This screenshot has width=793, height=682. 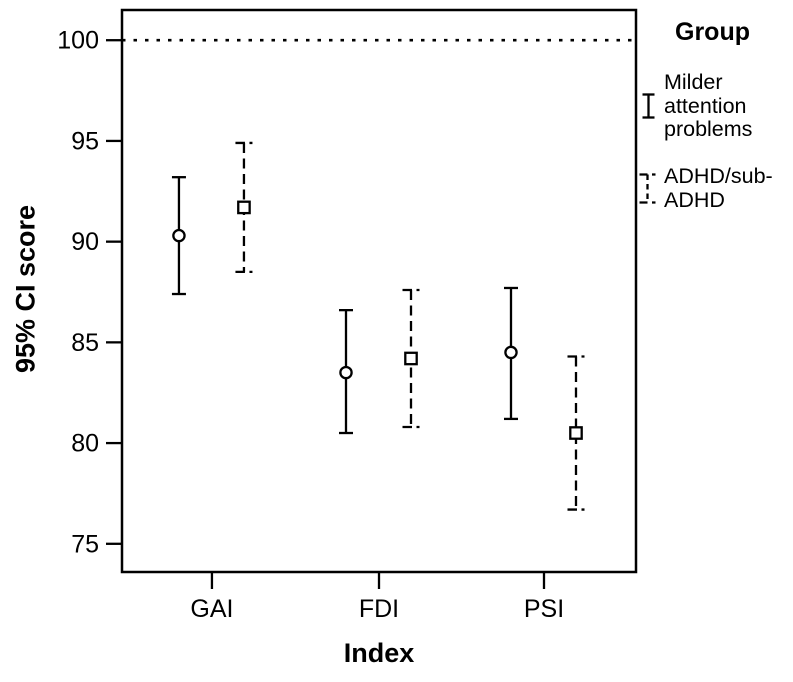 I want to click on dashed-errorbar-icon, so click(x=647, y=188).